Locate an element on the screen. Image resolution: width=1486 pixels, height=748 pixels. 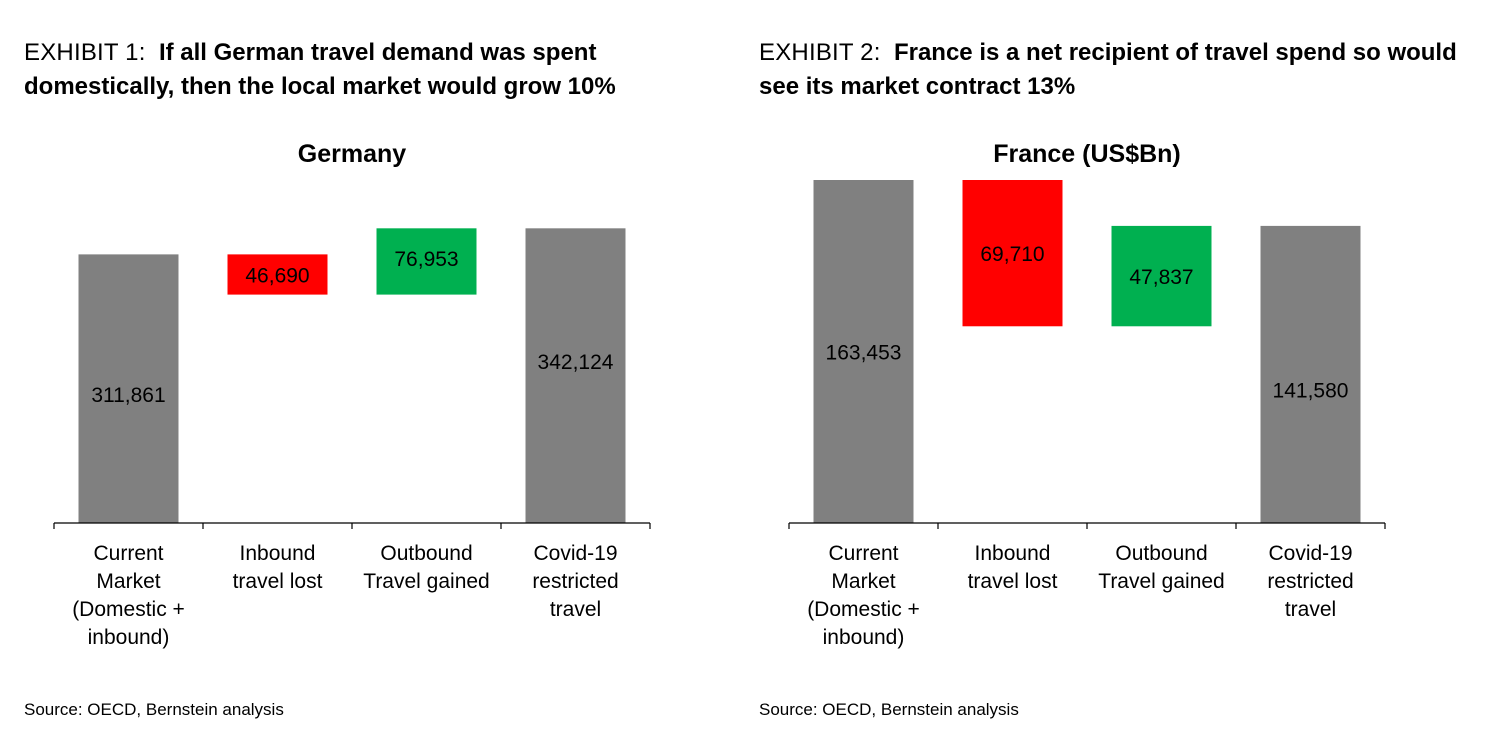
data-label: 69,710 is located at coordinates (1012, 254).